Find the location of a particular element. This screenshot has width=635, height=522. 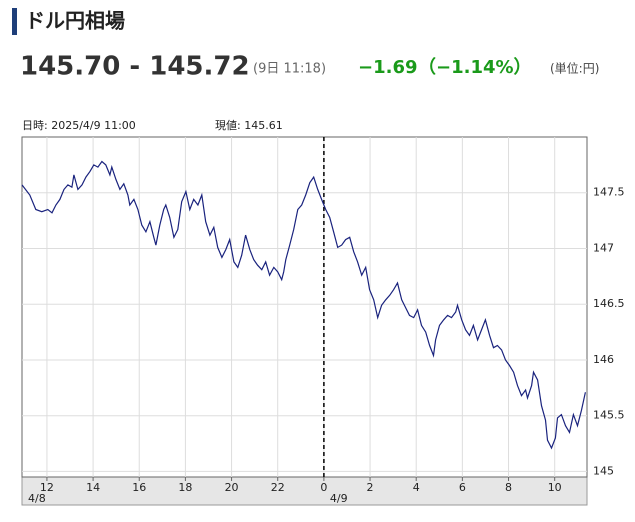

info-datetime: 日時: 2025/4/9 11:00 is located at coordinates (79, 125).